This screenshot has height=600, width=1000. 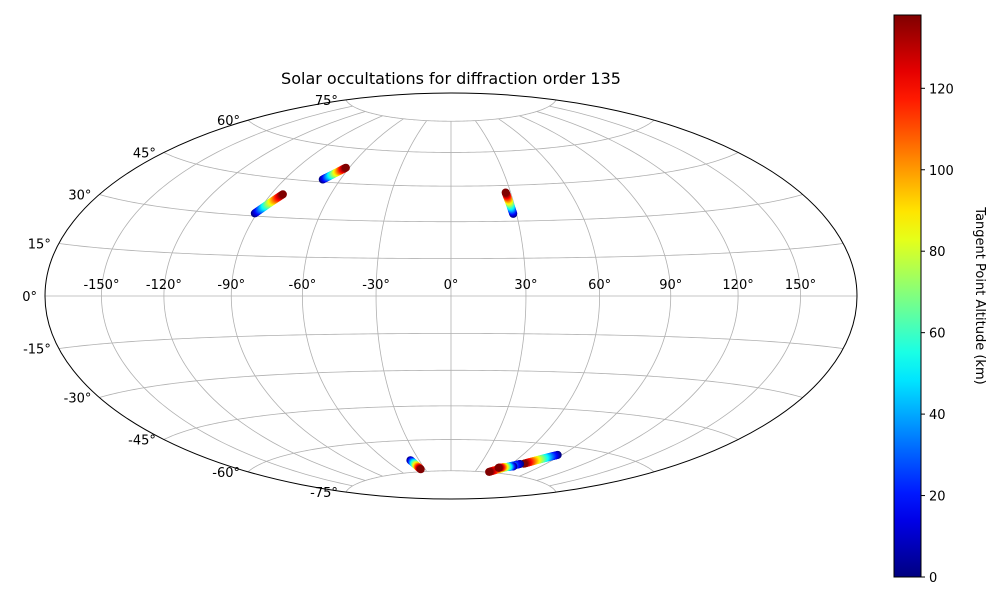 I want to click on lat-tick-label: -15°, so click(x=37, y=350).